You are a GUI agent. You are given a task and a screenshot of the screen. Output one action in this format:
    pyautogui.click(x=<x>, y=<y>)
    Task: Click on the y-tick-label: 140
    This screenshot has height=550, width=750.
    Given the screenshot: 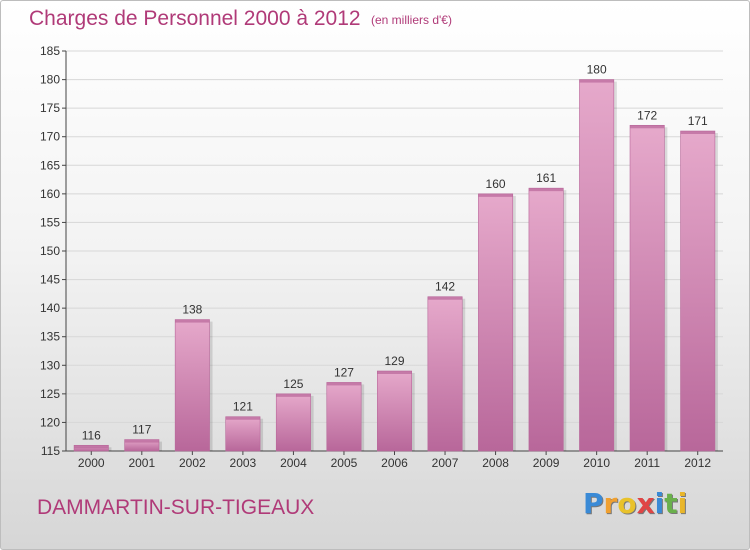 What is the action you would take?
    pyautogui.click(x=50, y=308)
    